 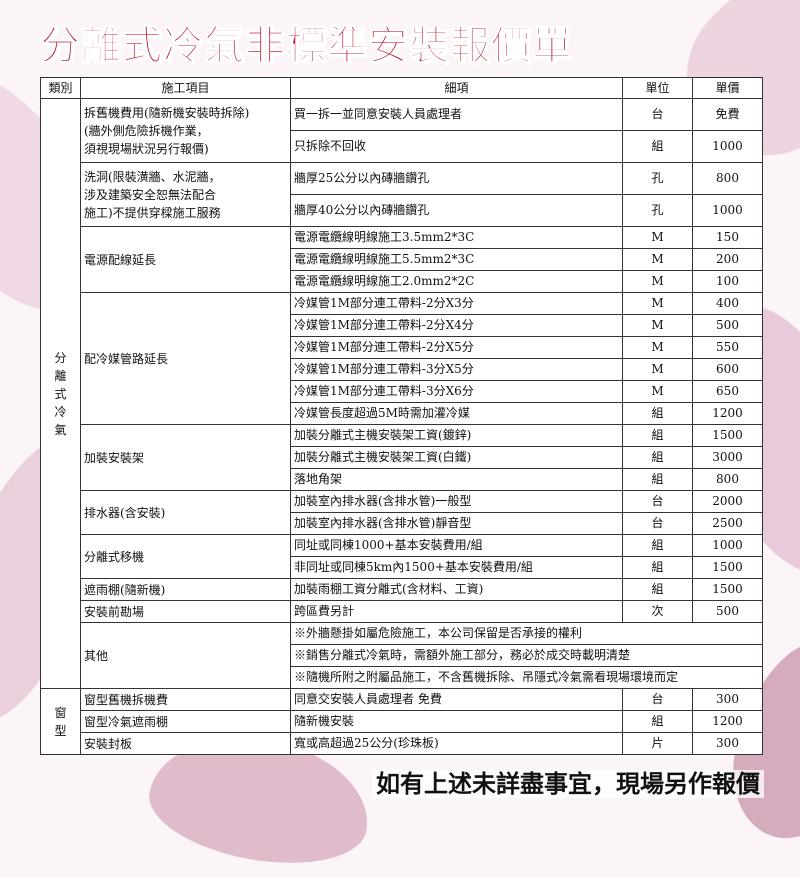 I want to click on header-item: 施工項目, so click(x=185, y=88).